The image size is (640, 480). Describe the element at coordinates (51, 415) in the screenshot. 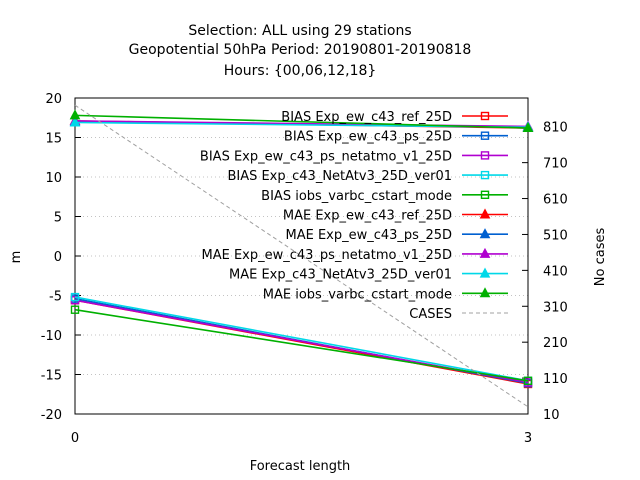

I see `y-tick-label: -20` at that location.